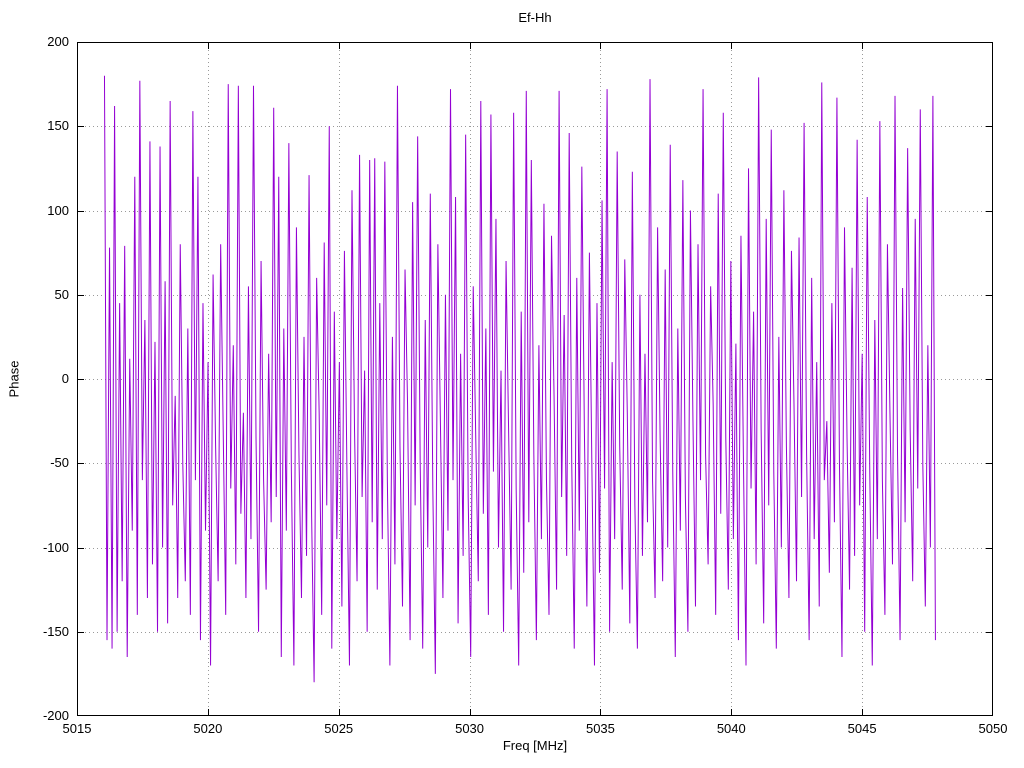 This screenshot has height=768, width=1024. What do you see at coordinates (993, 728) in the screenshot?
I see `x-tick-label: 5050` at bounding box center [993, 728].